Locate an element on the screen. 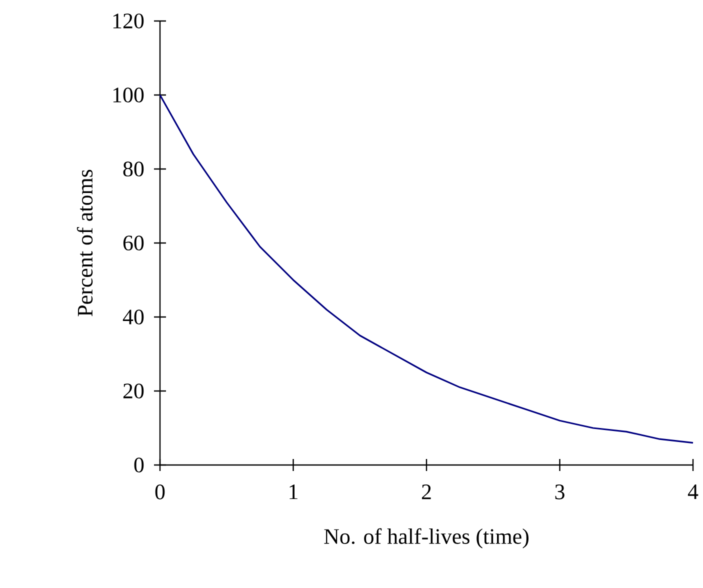  y-tick-label: 60 is located at coordinates (133, 243).